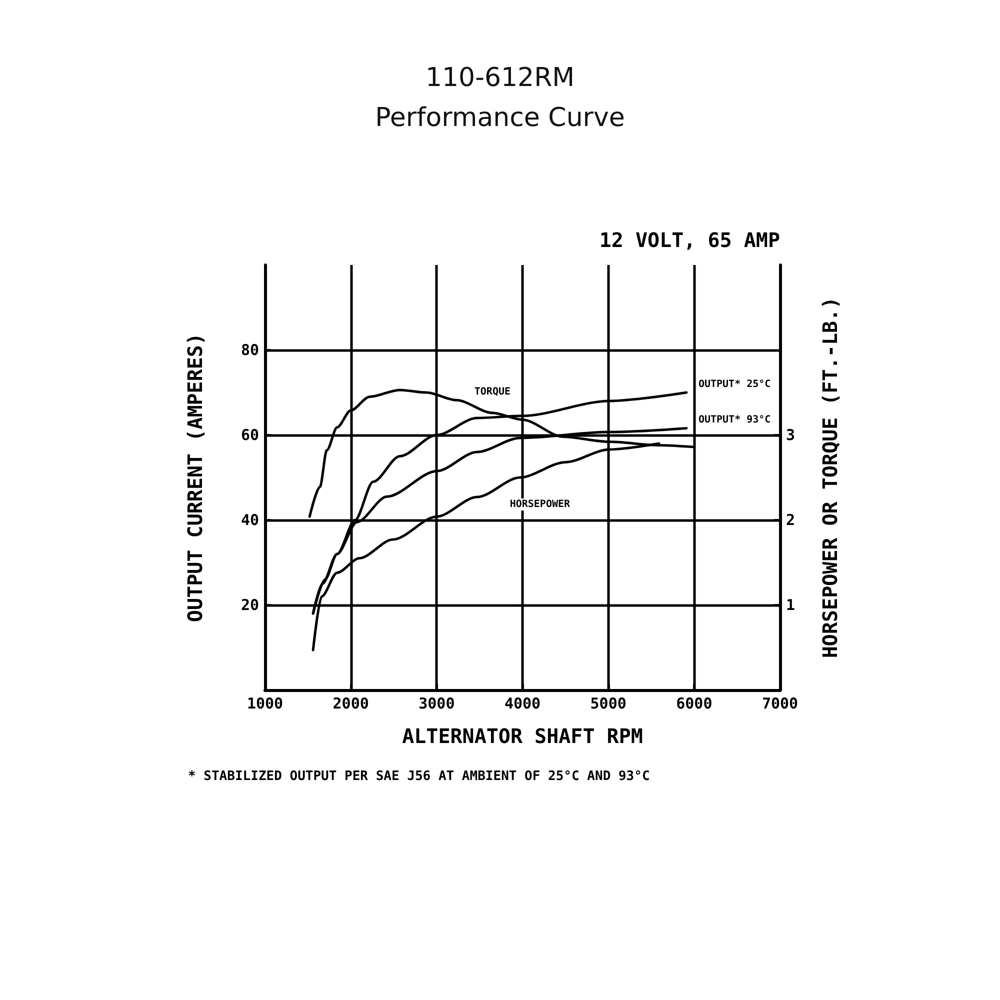 This screenshot has height=1000, width=1000. Describe the element at coordinates (195, 477) in the screenshot. I see `y-axis-title: OUTPUT CURRENT (AMPERES)` at that location.